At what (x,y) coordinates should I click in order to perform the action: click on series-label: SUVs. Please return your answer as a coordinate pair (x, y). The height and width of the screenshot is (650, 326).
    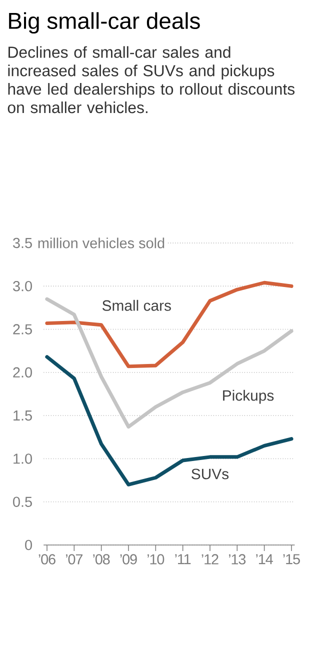
    Looking at the image, I should click on (210, 474).